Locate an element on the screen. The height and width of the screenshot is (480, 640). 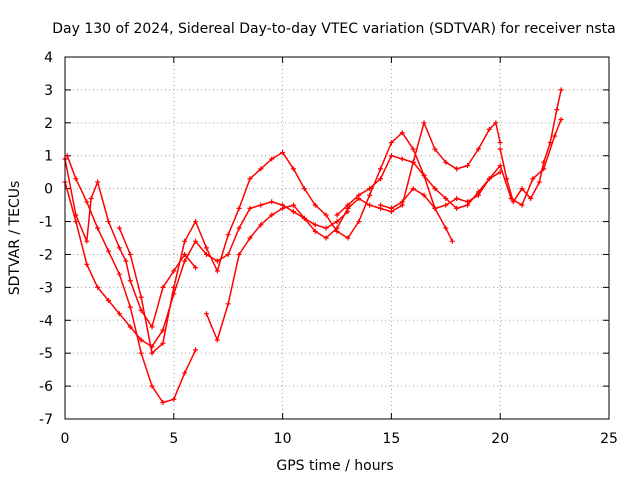
x-tick-label: 5 is located at coordinates (173, 439).